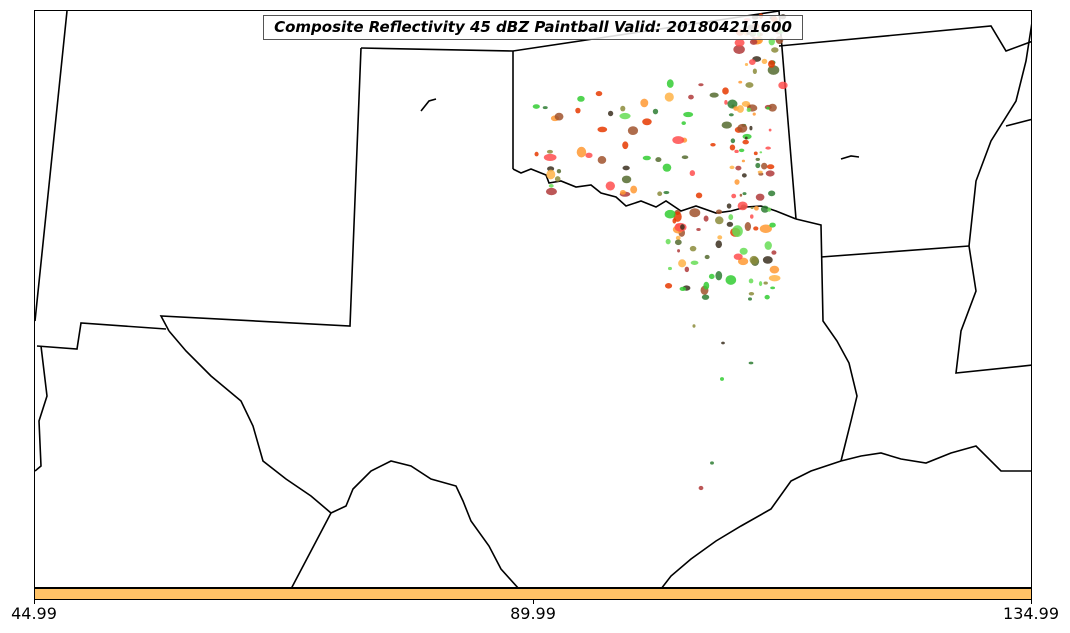 The image size is (1070, 633). Describe the element at coordinates (904, 38) in the screenshot. I see `arkansas-oklahoma-line` at that location.